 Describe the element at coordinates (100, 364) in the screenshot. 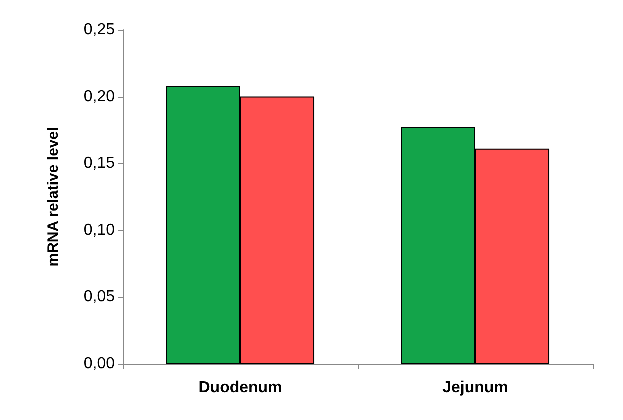

I see `y-tick-label: 0,00` at that location.